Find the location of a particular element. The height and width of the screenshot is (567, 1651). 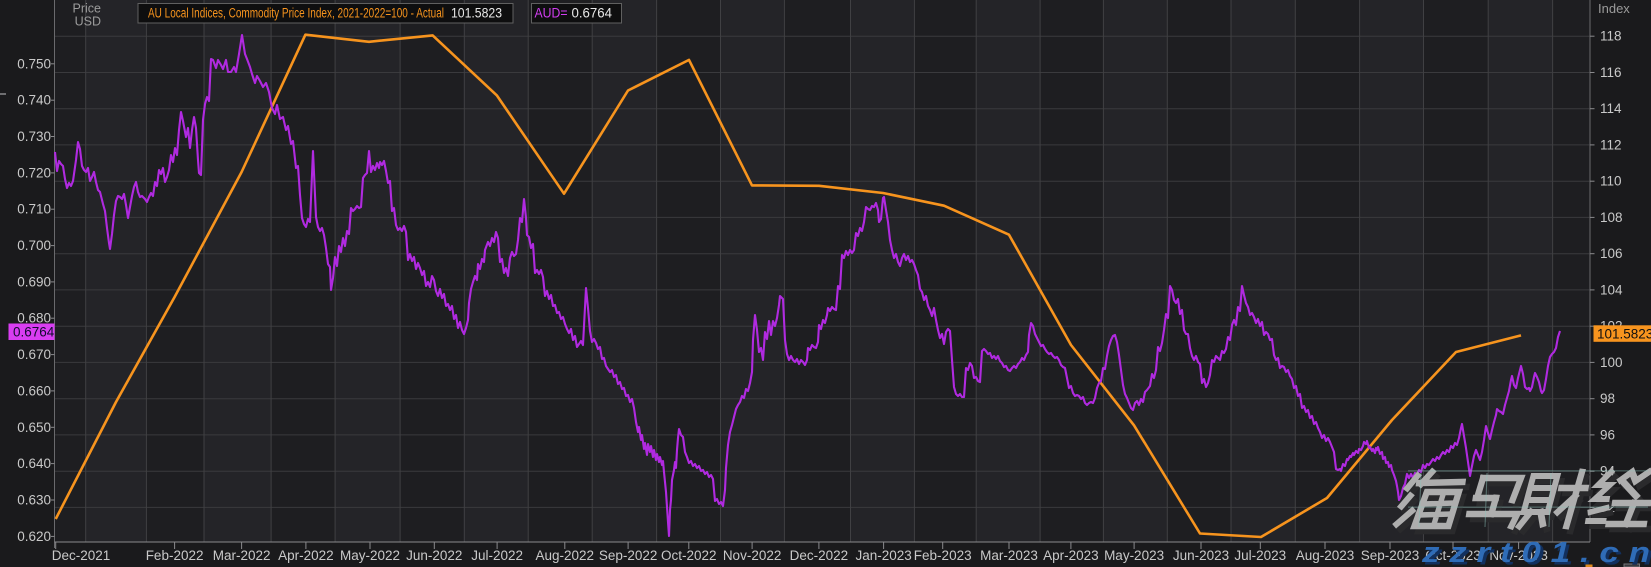

svg-text: 0.650 is located at coordinates (34, 427).